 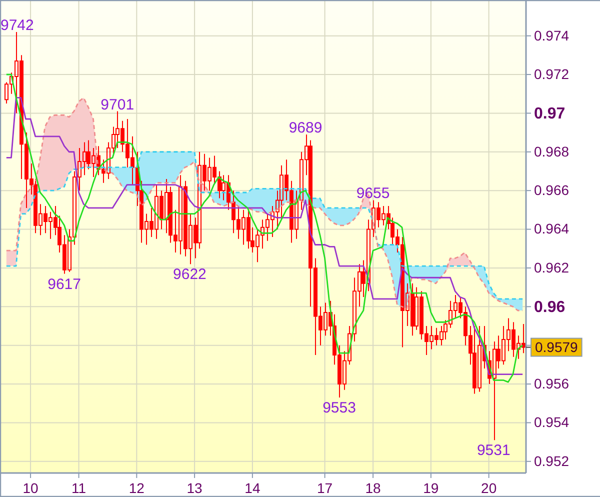 What do you see at coordinates (552, 460) in the screenshot?
I see `y-tick-label: 0.952` at bounding box center [552, 460].